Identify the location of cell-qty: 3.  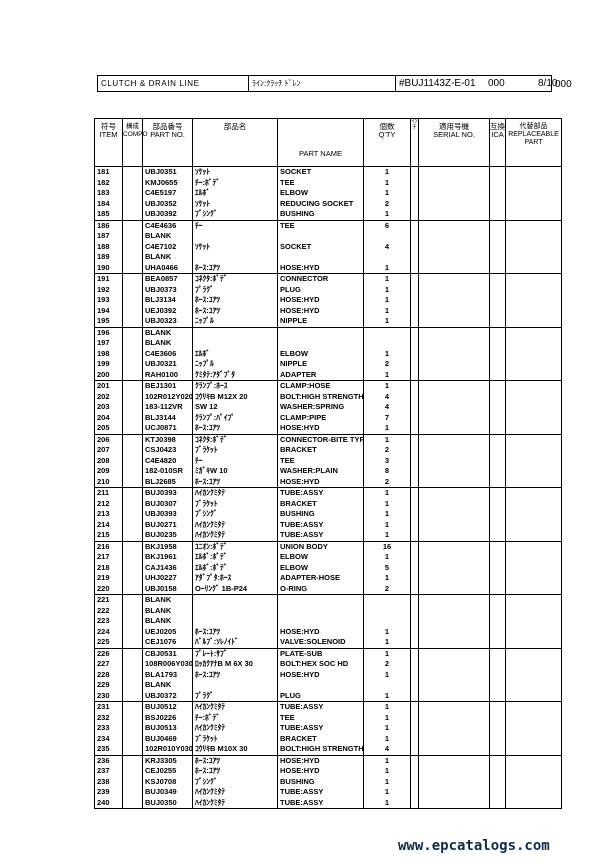
(387, 460).